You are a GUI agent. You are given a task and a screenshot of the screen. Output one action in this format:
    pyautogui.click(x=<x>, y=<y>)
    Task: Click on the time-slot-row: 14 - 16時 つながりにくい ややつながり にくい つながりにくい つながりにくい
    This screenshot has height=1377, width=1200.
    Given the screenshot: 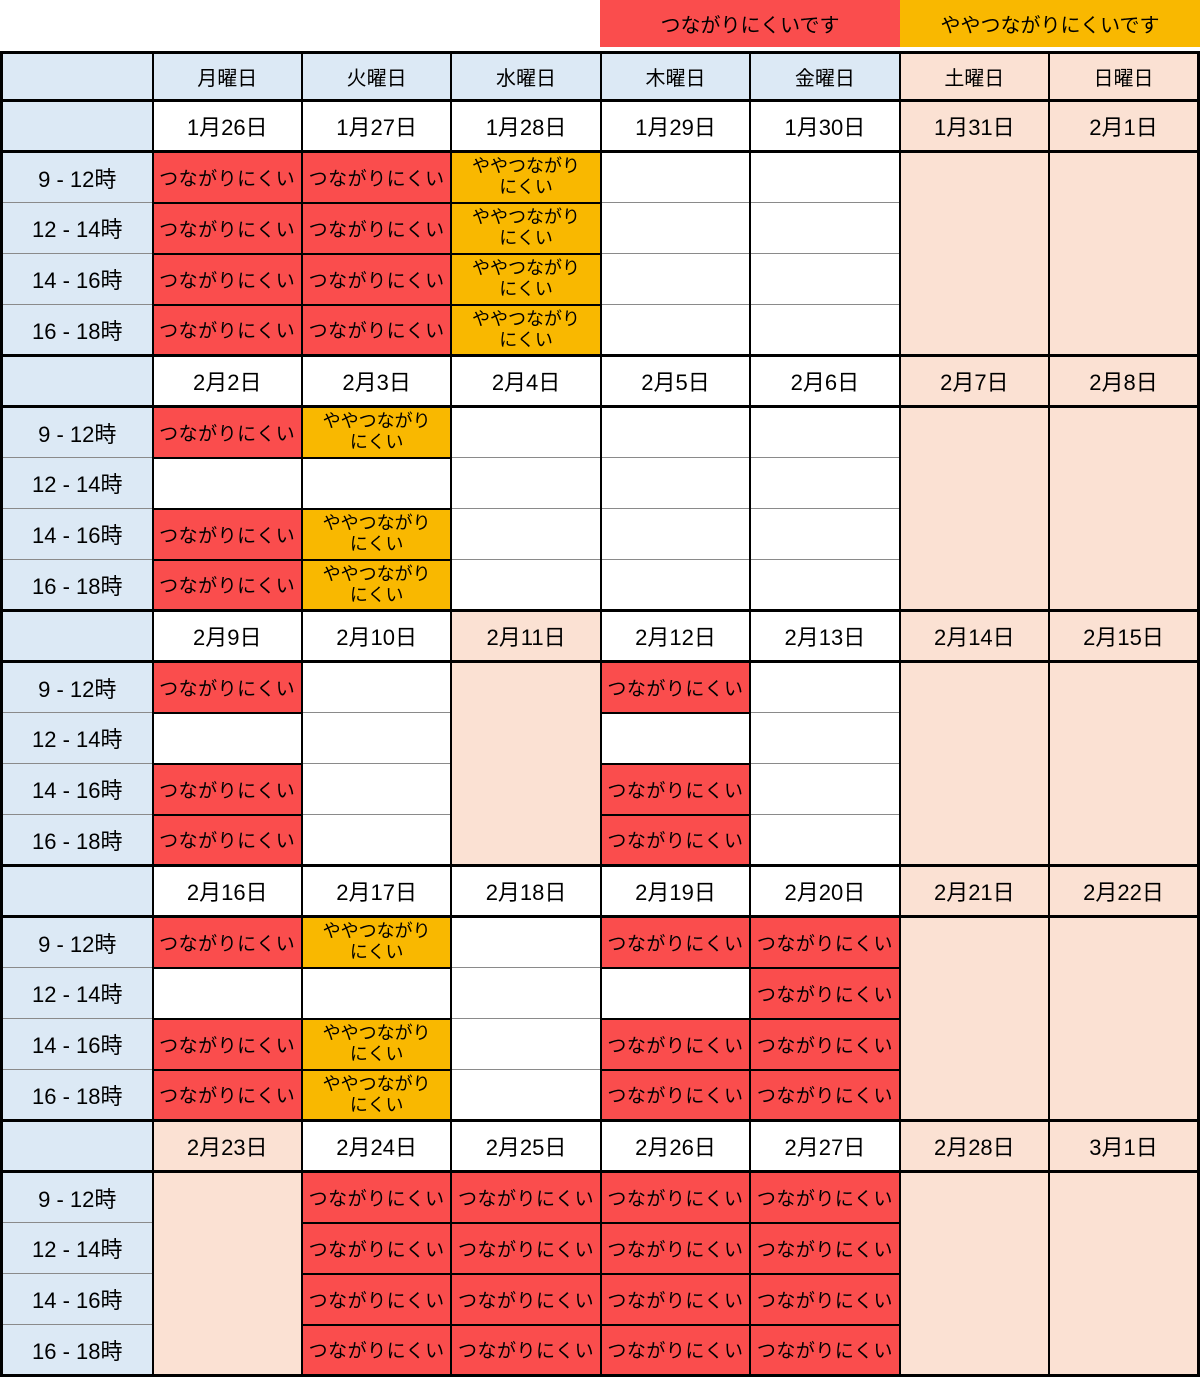 What is the action you would take?
    pyautogui.click(x=599, y=1044)
    